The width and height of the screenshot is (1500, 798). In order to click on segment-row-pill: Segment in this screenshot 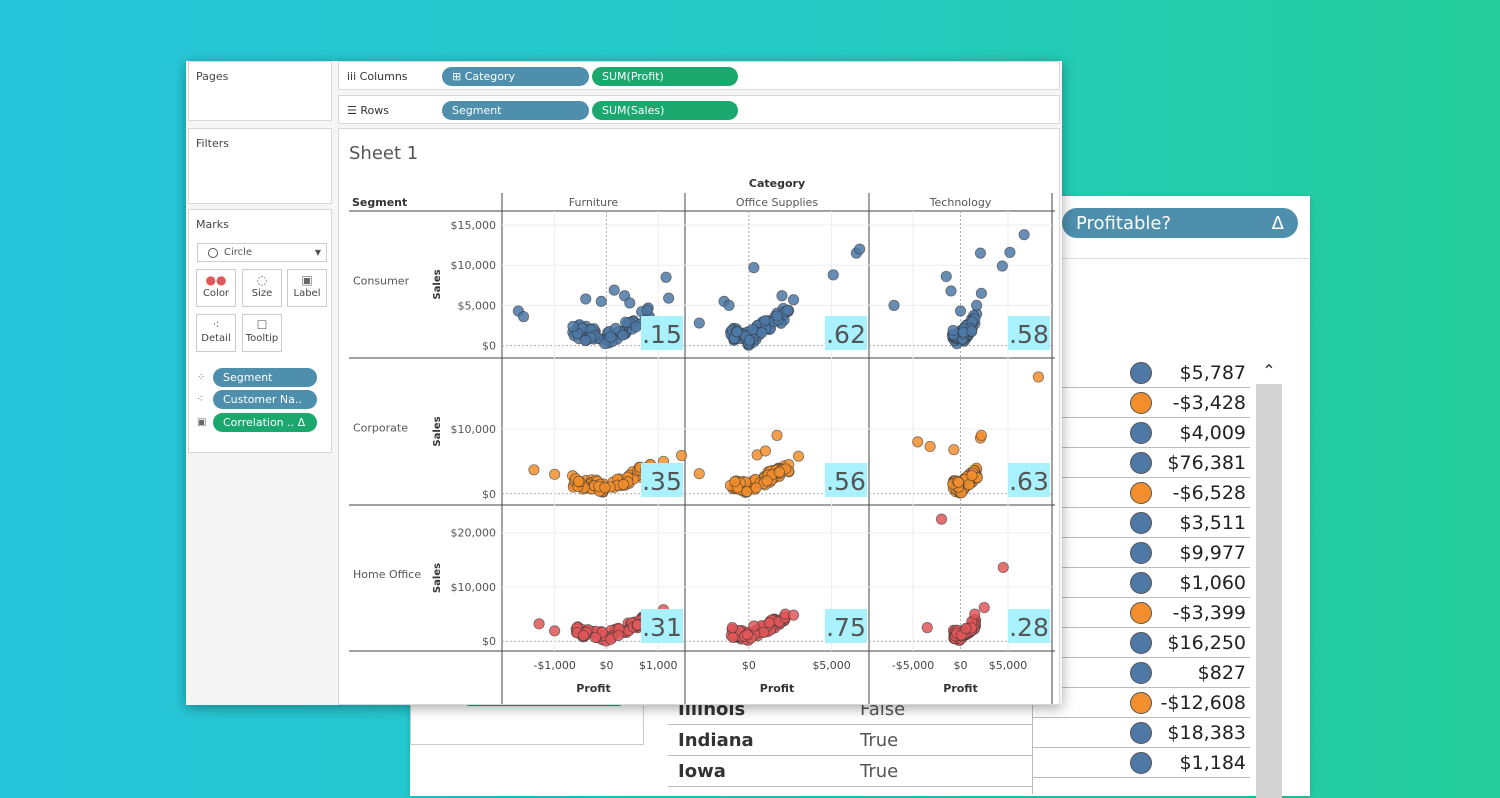, I will do `click(515, 110)`.